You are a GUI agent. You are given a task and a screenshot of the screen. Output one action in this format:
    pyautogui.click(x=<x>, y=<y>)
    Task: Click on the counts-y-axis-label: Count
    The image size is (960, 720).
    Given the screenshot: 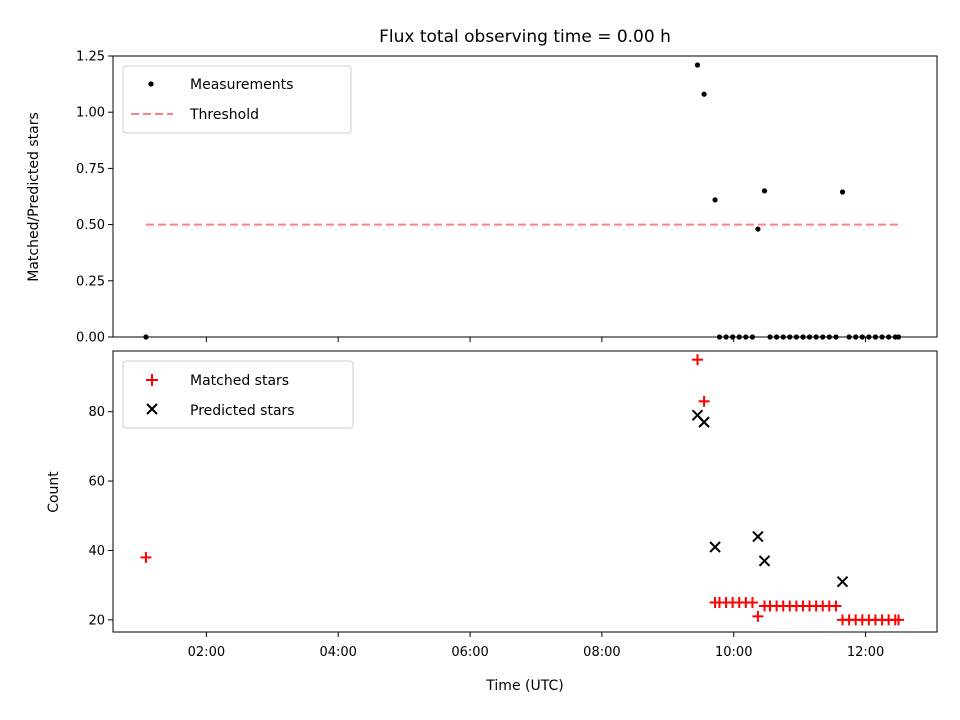 What is the action you would take?
    pyautogui.click(x=54, y=492)
    